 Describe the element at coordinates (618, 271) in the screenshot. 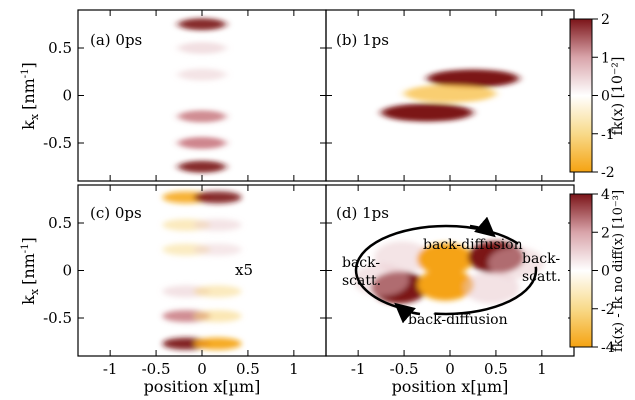

I see `colorbar-bottom-label: fk(x) - fk no diff(x) [10⁻³]` at that location.